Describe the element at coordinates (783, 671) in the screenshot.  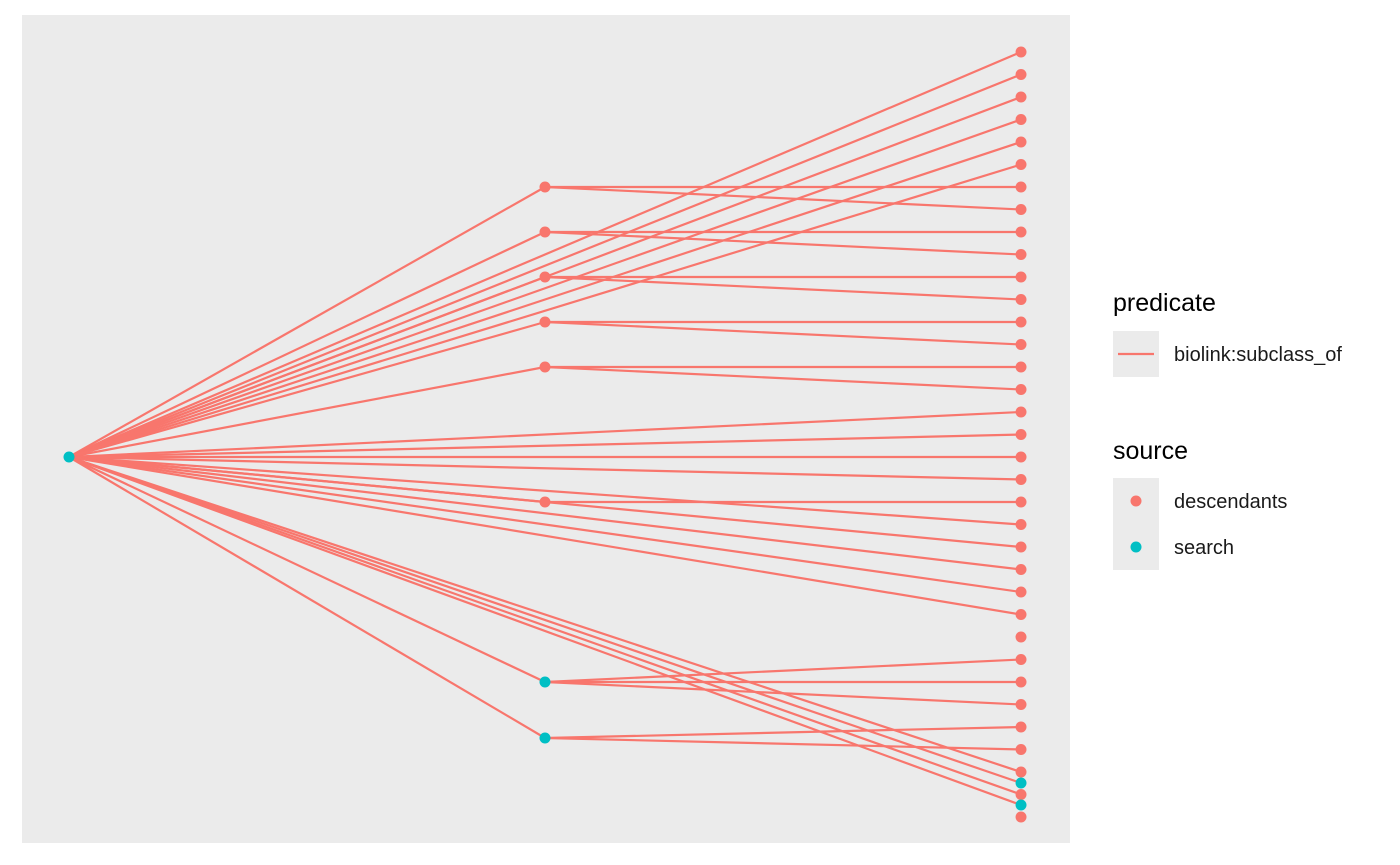
I see `edge-m7-r28` at that location.